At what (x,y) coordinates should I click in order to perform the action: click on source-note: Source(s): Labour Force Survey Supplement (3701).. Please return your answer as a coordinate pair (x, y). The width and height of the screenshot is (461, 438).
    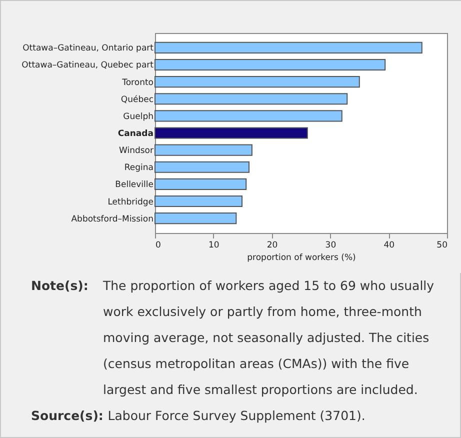
    Looking at the image, I should click on (198, 416).